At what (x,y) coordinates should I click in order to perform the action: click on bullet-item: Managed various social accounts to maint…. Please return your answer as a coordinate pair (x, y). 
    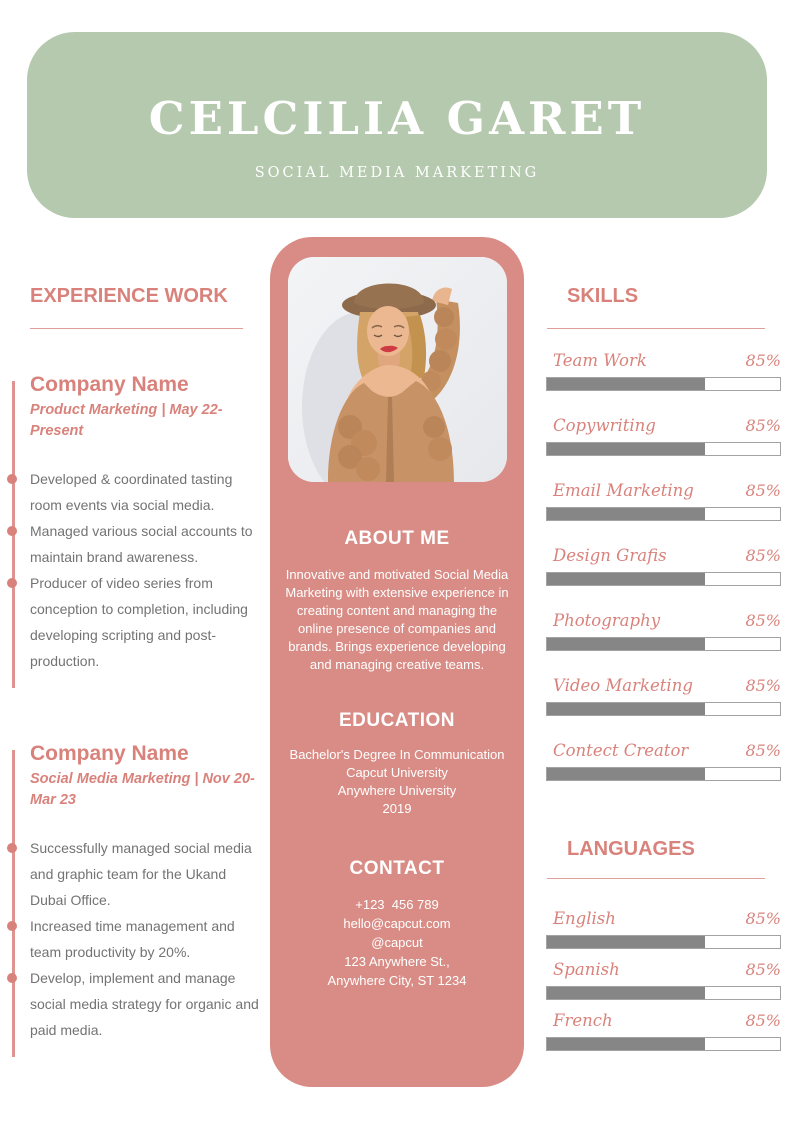
    Looking at the image, I should click on (133, 544).